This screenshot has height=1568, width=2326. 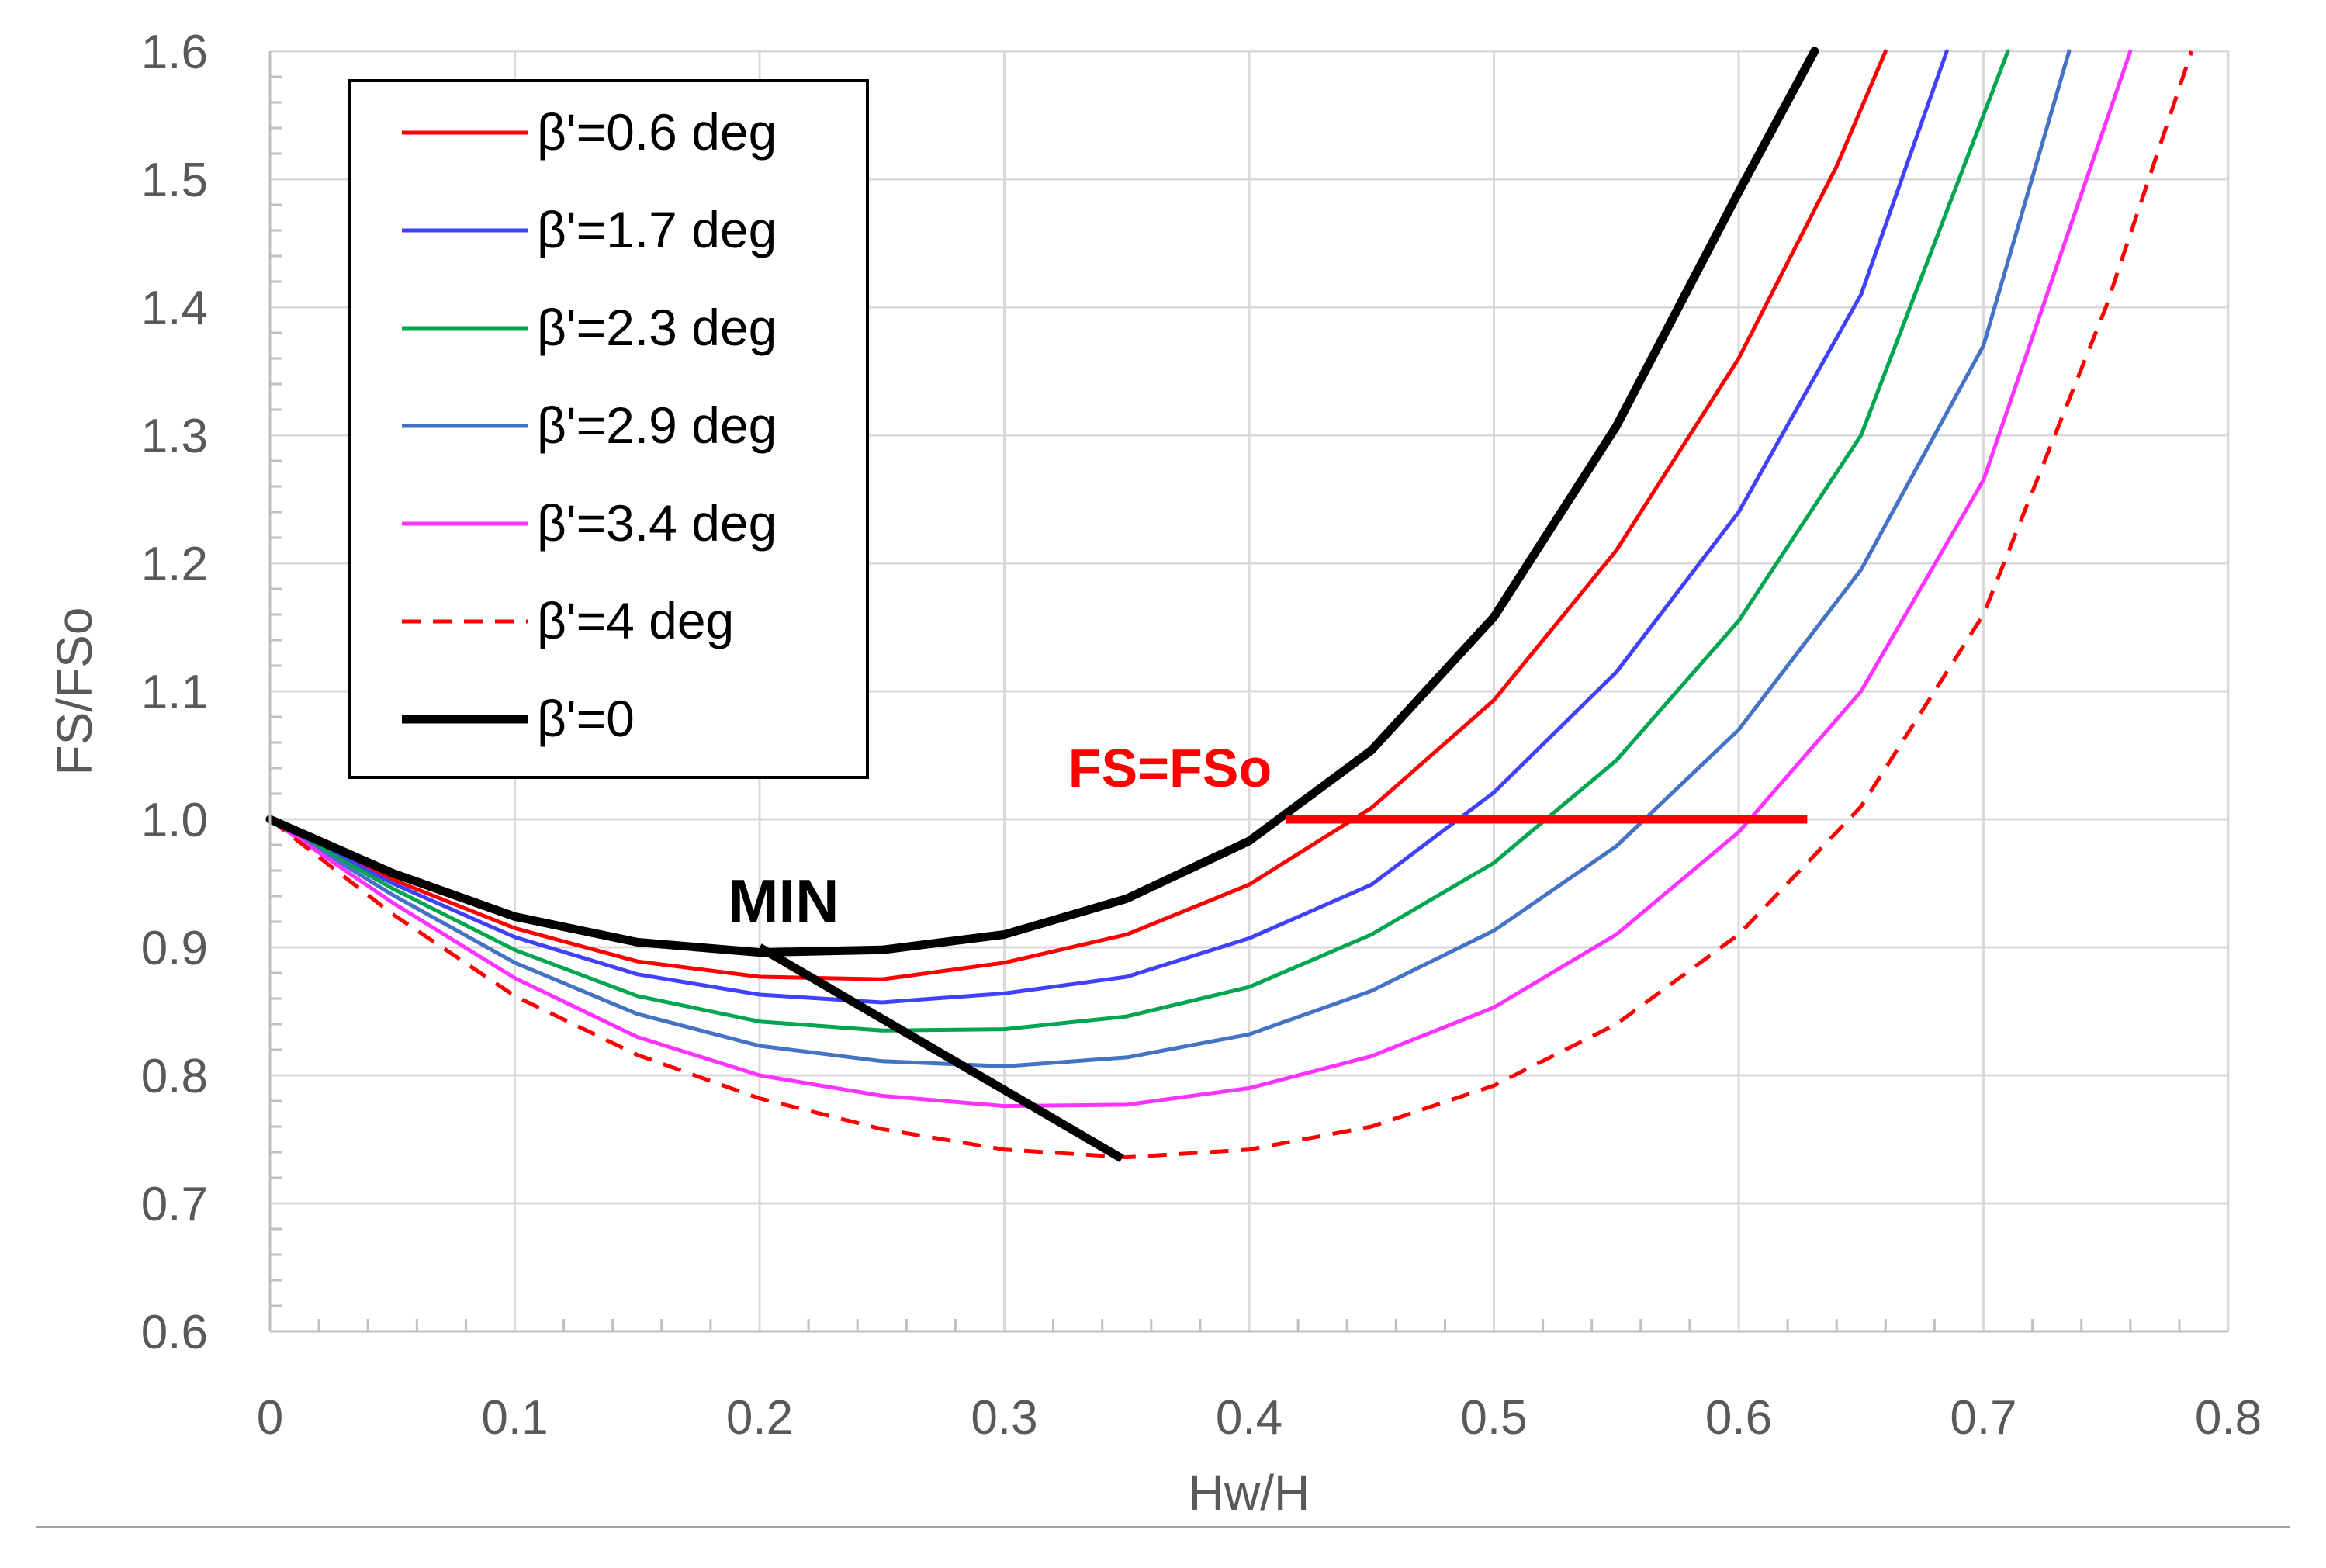 What do you see at coordinates (2228, 1418) in the screenshot?
I see `x-tick-label: 0.8` at bounding box center [2228, 1418].